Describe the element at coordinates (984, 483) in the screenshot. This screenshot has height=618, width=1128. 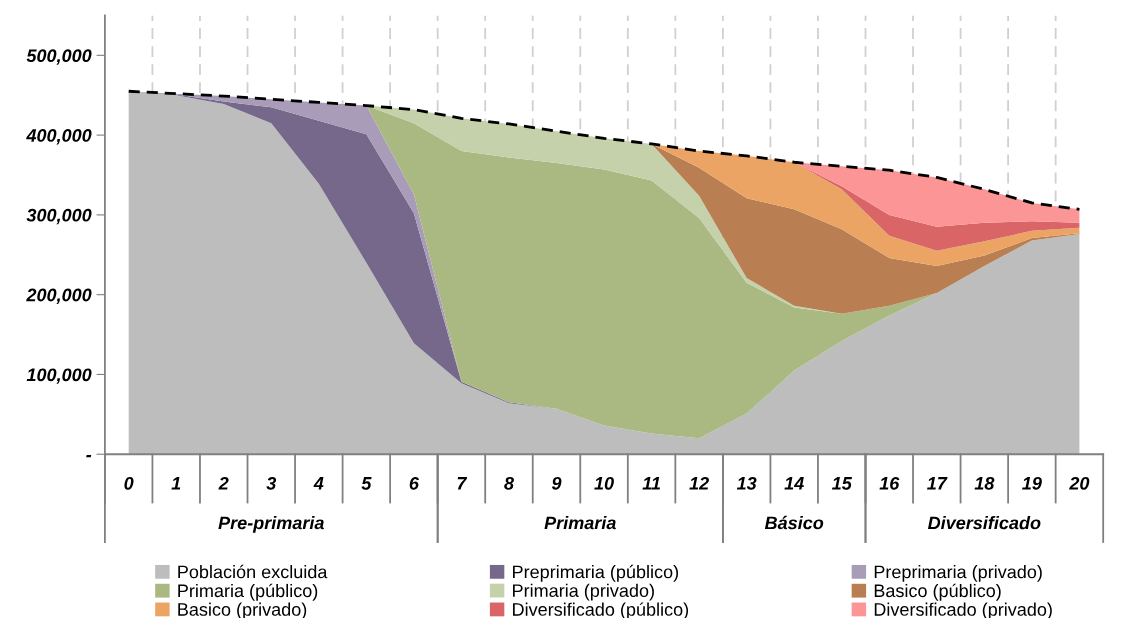
I see `x-tick-label: 18` at that location.